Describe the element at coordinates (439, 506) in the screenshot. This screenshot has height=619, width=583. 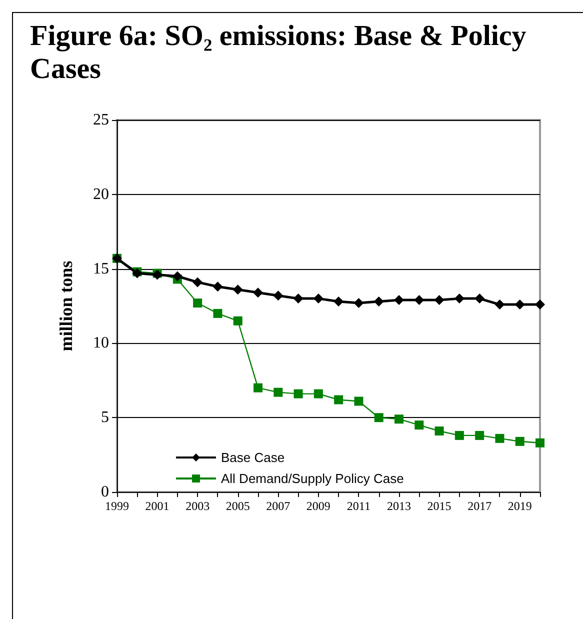
I see `x-tick-label: 2015` at that location.